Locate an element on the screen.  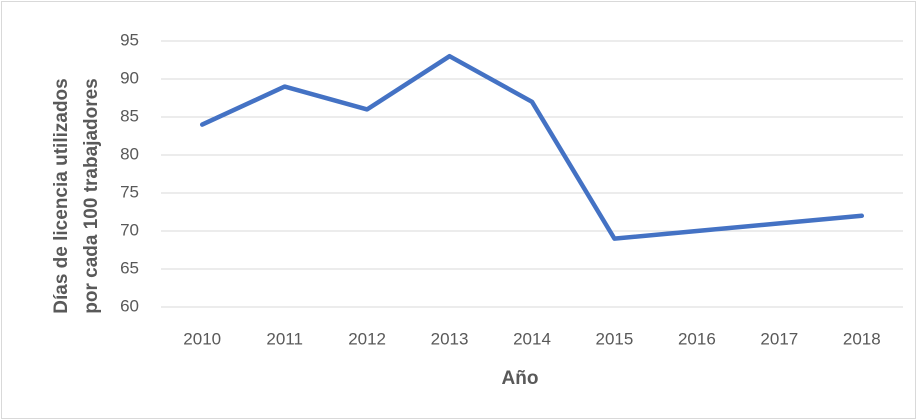
y-tick-label: 90 is located at coordinates (129, 77).